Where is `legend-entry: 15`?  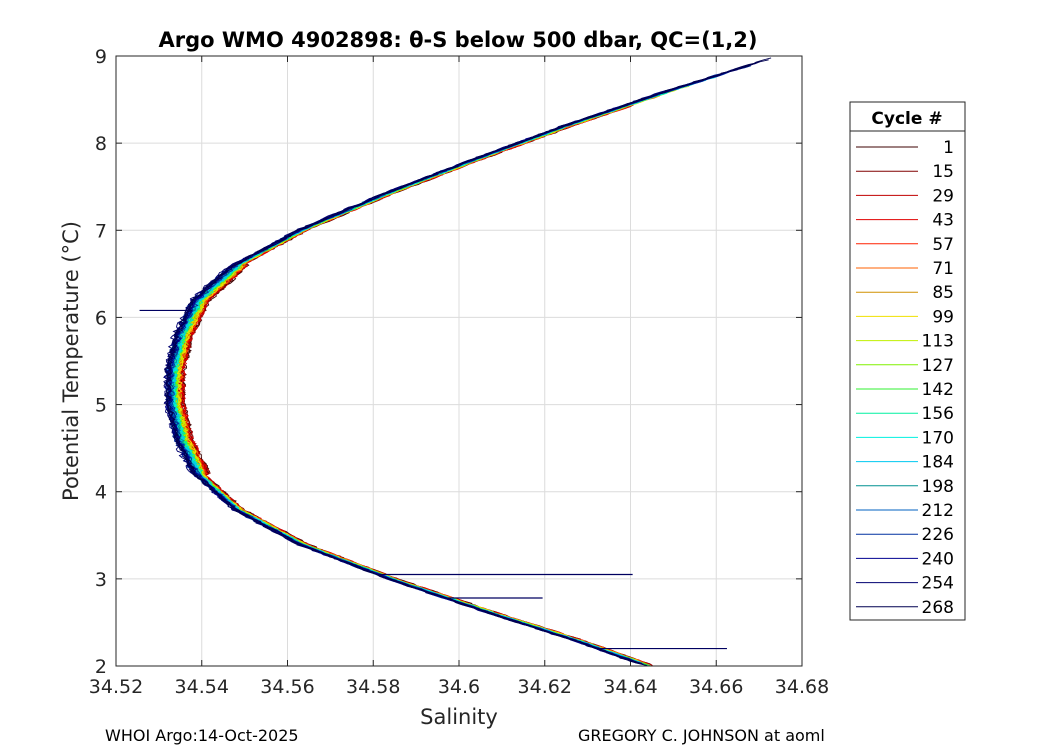 legend-entry: 15 is located at coordinates (943, 172).